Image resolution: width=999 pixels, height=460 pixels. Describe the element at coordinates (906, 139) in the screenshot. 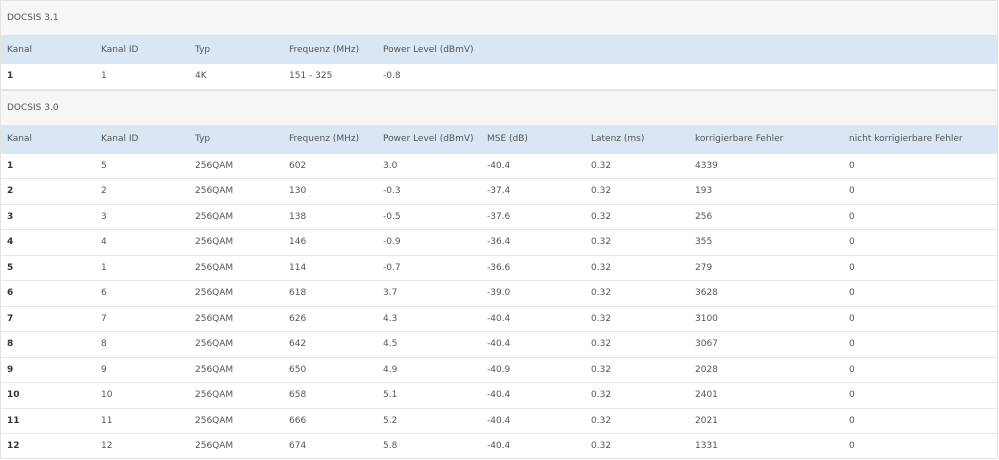

I see `column-header: nicht korrigierbare Fehler` at that location.